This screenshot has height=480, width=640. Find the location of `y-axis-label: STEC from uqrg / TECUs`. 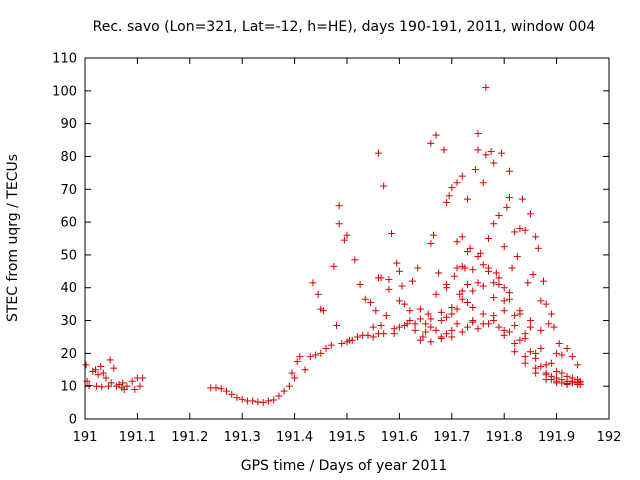

y-axis-label: STEC from uqrg / TECUs is located at coordinates (13, 238).